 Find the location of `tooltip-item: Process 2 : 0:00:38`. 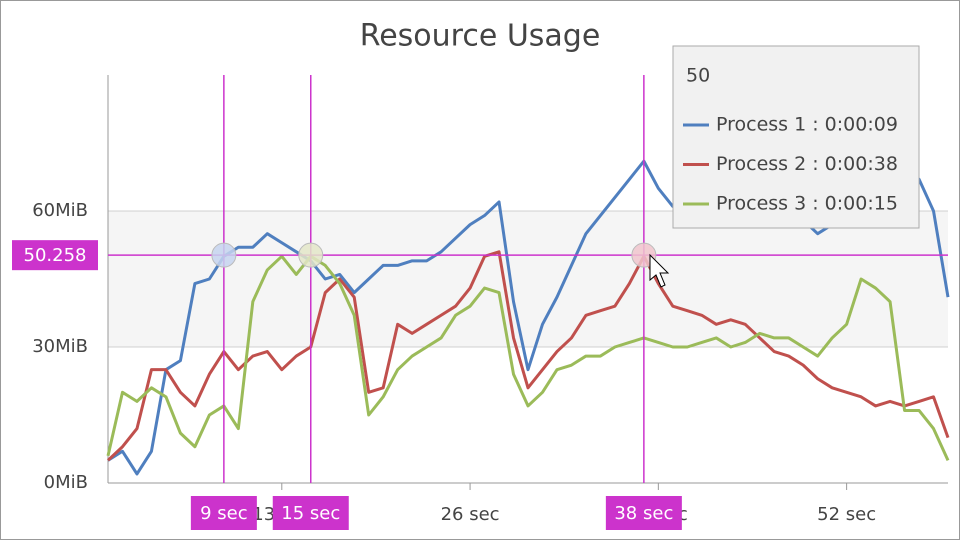

tooltip-item: Process 2 : 0:00:38 is located at coordinates (807, 164).